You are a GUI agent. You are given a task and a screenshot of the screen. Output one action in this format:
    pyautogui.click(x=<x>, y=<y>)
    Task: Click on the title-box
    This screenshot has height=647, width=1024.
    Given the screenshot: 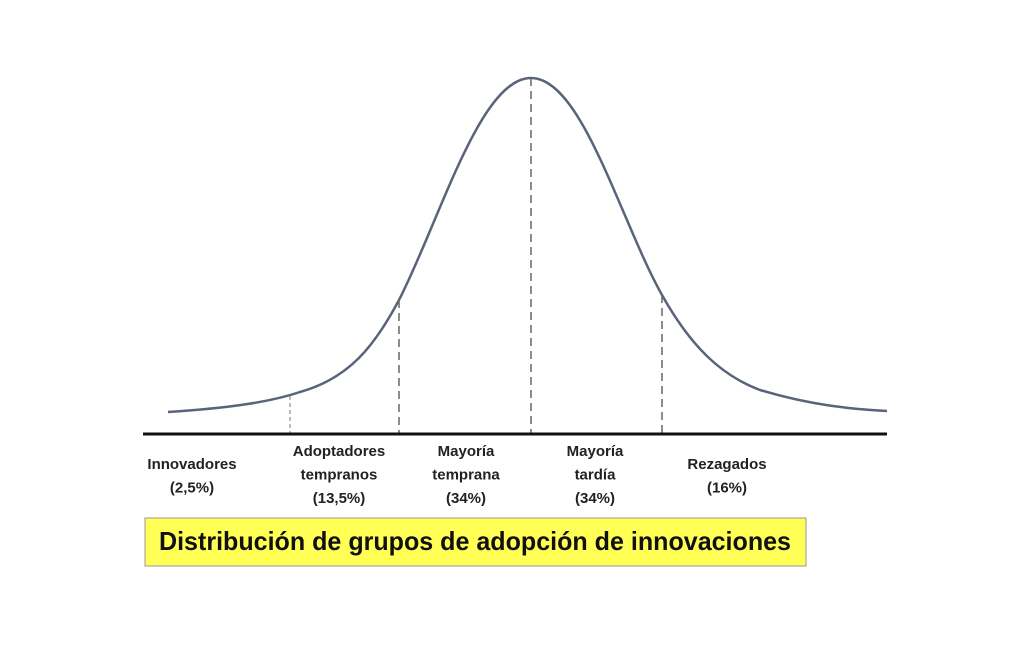 What is the action you would take?
    pyautogui.click(x=475, y=542)
    